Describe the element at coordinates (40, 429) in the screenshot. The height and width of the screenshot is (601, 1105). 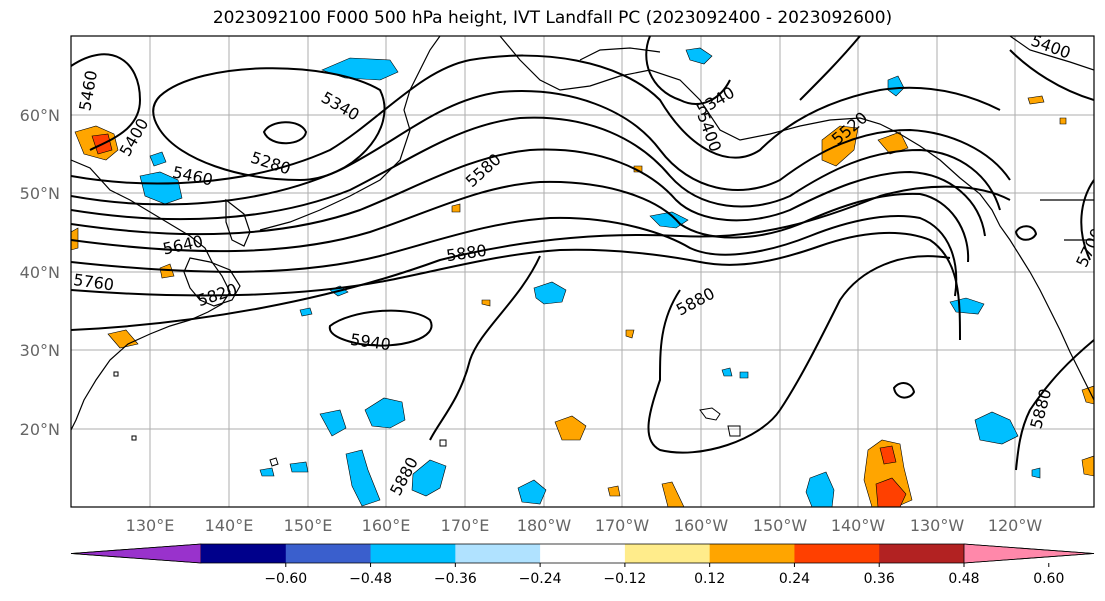
I see `lat-label: 20°N` at that location.